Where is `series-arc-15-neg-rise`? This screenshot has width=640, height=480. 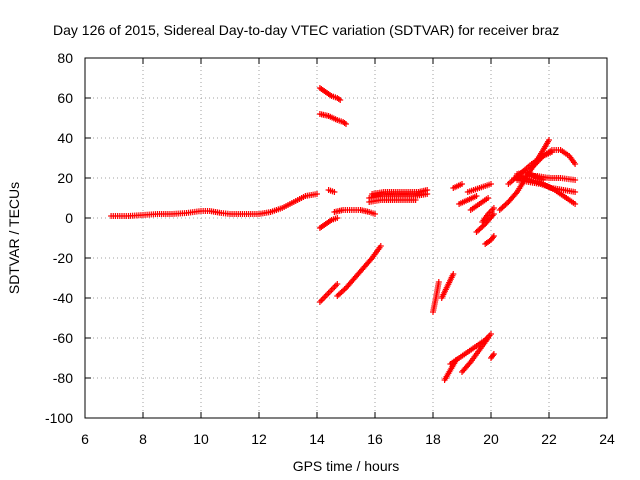
series-arc-15-neg-rise is located at coordinates (359, 271).